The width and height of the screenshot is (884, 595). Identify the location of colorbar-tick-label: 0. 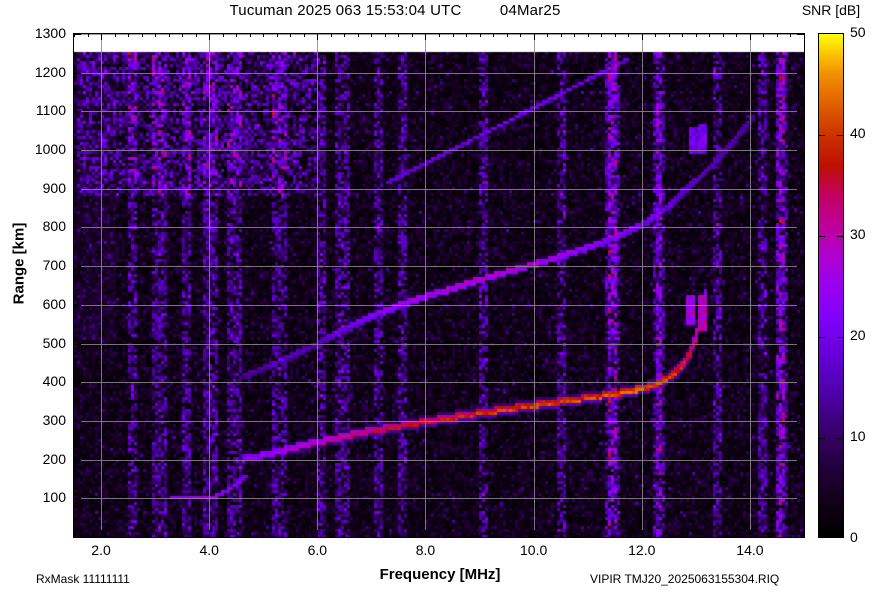
(854, 537).